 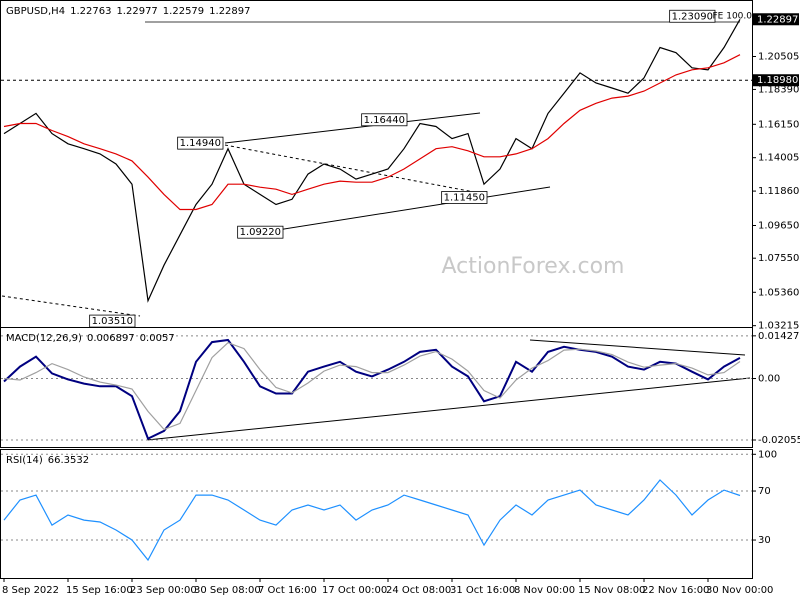 I want to click on x-tick-label: 24 Oct 08:00, so click(x=418, y=590).